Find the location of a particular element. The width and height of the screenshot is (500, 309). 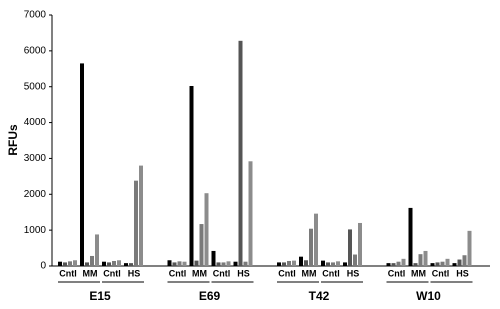

y-tick-label: 4000 is located at coordinates (35, 122).